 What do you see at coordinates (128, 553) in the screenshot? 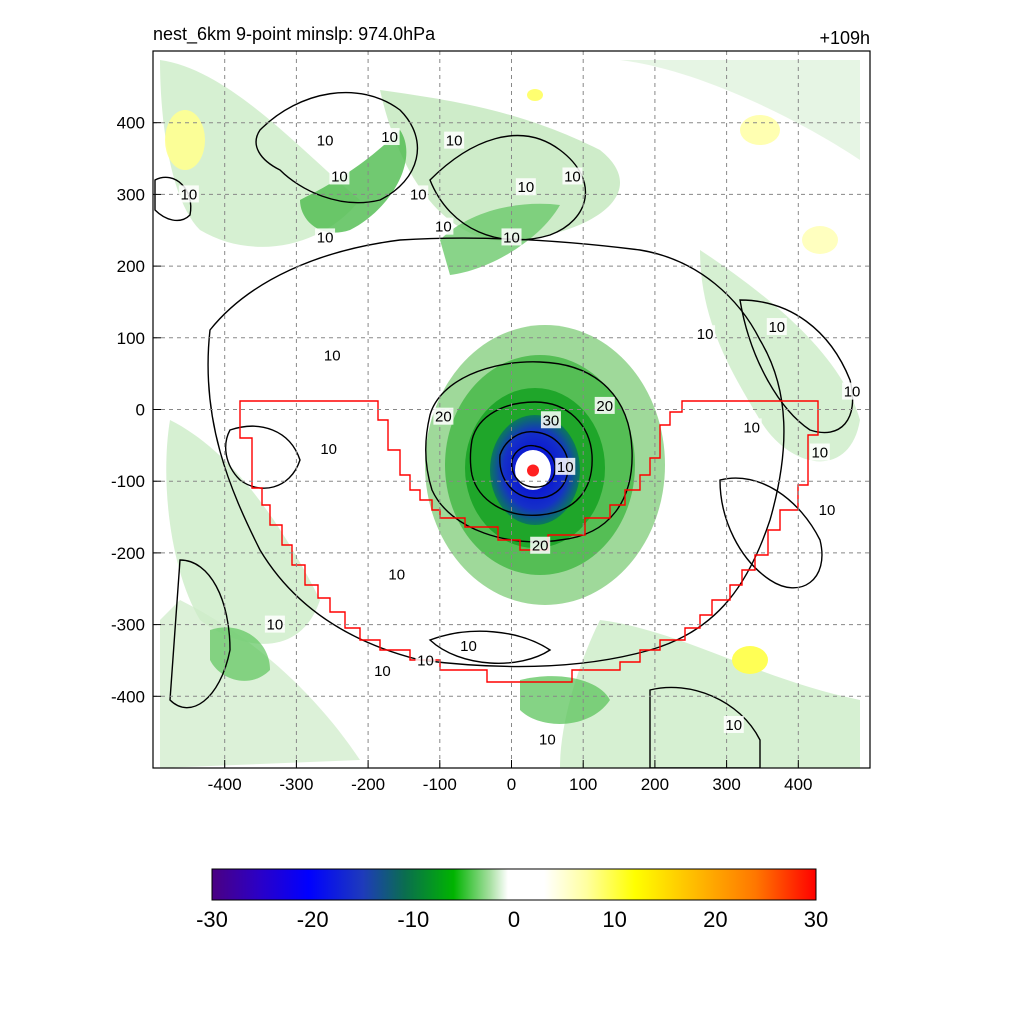
I see `y-tick-label: -200` at bounding box center [128, 553].